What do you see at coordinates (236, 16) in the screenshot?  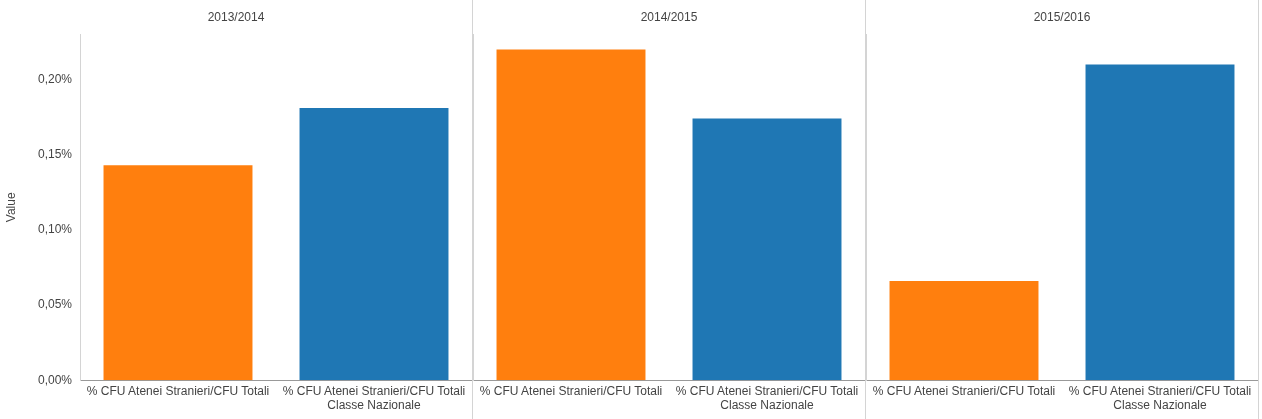 I see `chart-title: 2013/2014` at bounding box center [236, 16].